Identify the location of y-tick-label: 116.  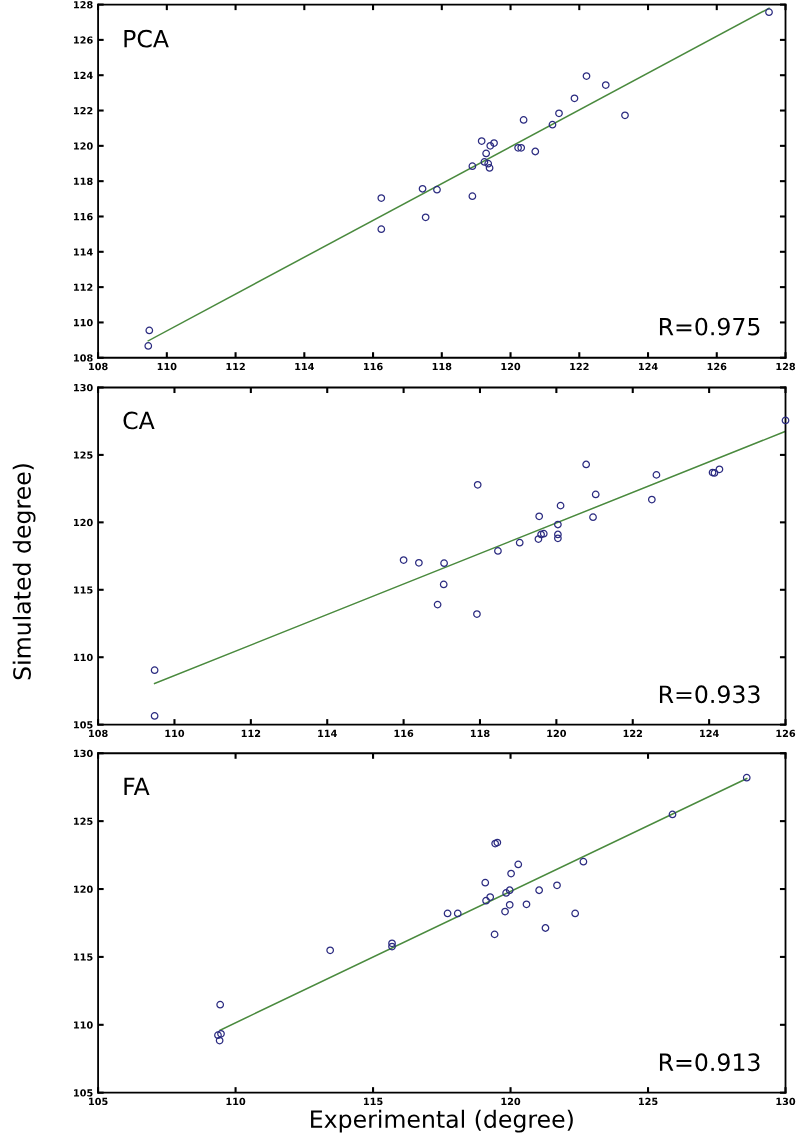
(83, 216).